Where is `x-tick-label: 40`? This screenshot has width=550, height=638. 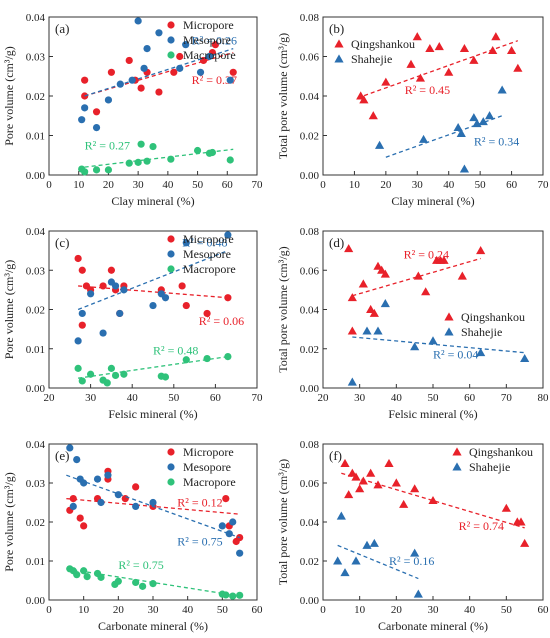
x-tick-label: 40 is located at coordinates (168, 185).